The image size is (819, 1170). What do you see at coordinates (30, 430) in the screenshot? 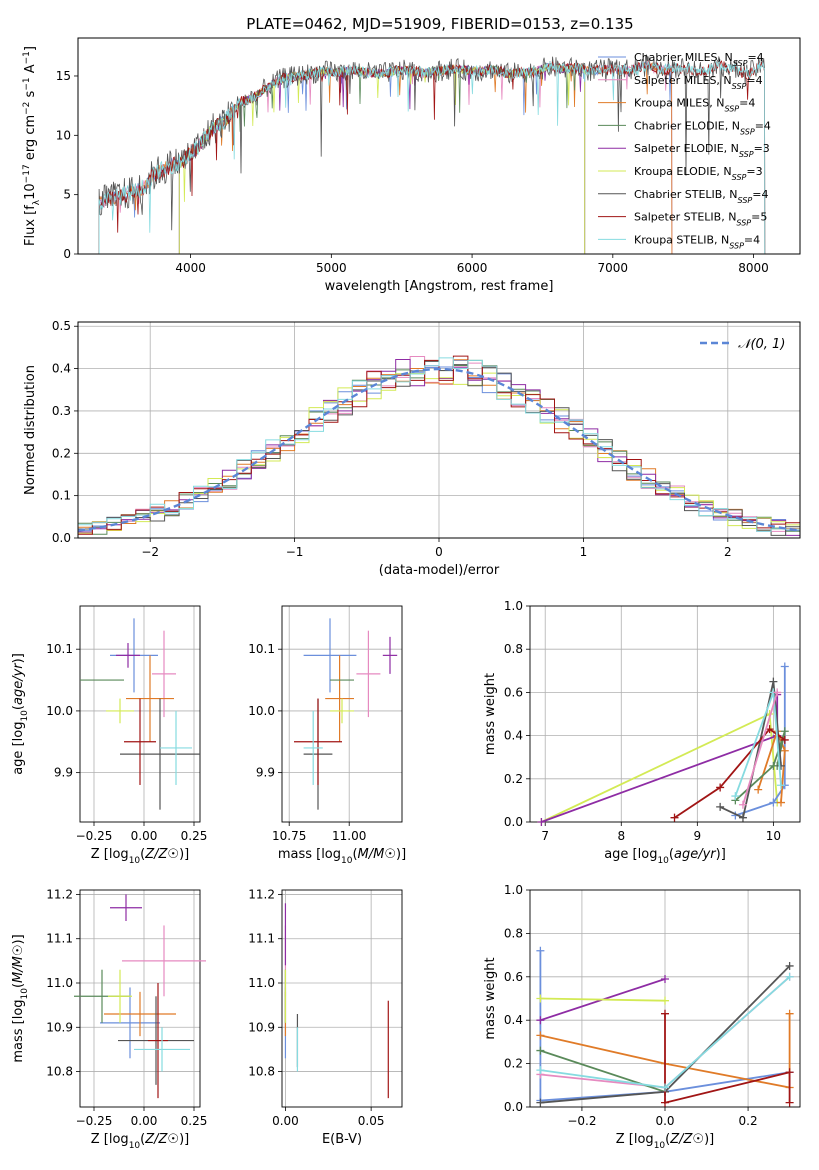
I see `y-axis-label: Normed distribution` at bounding box center [30, 430].